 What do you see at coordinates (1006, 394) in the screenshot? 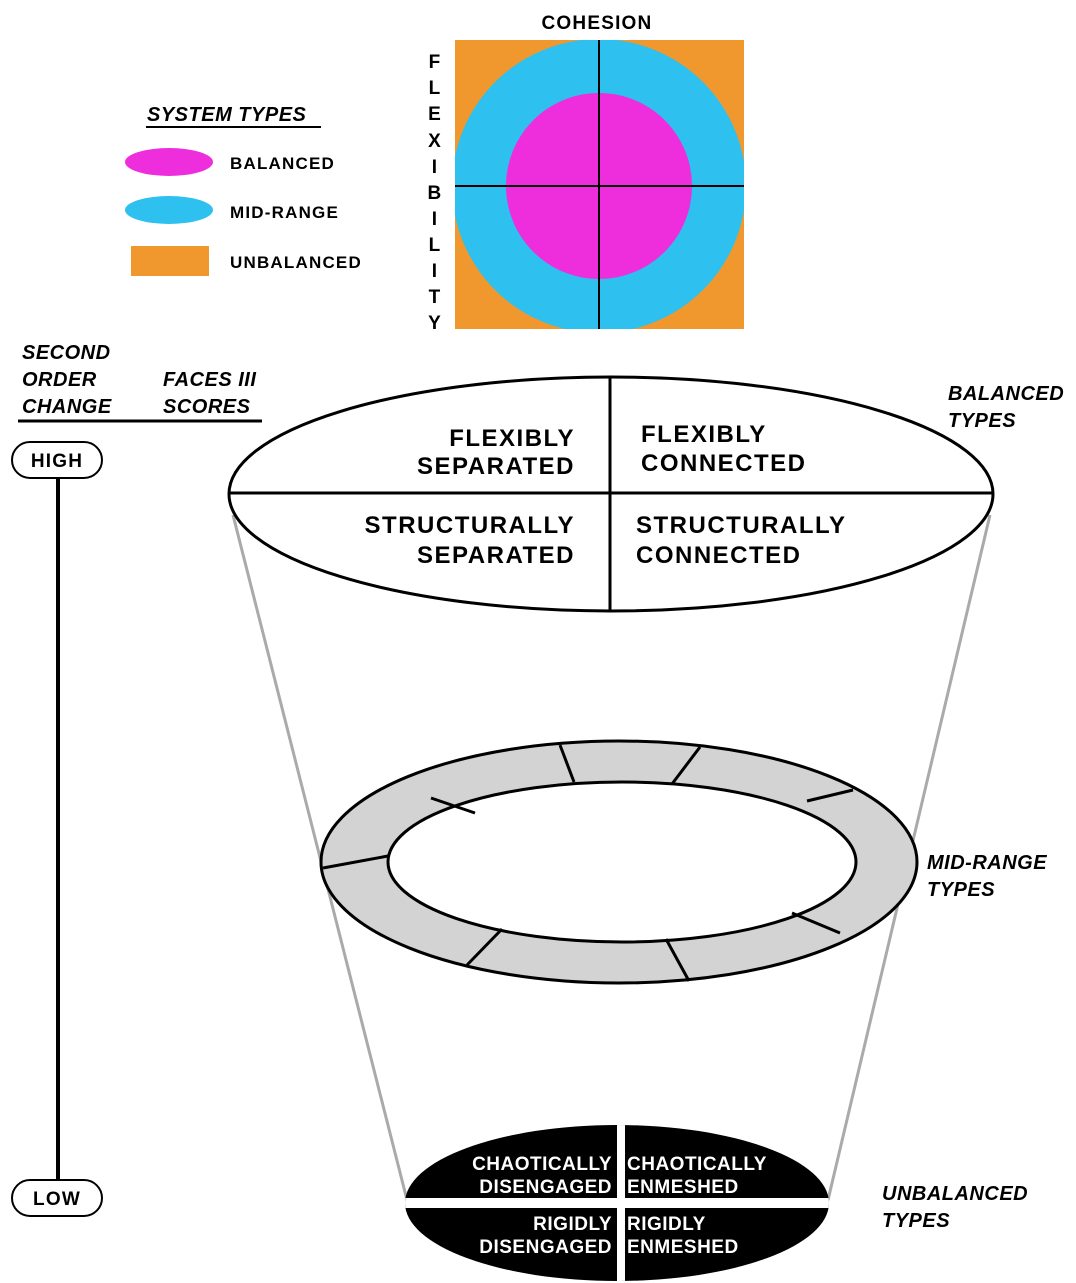
I see `balanced-types-label-line1: BALANCED` at bounding box center [1006, 394].